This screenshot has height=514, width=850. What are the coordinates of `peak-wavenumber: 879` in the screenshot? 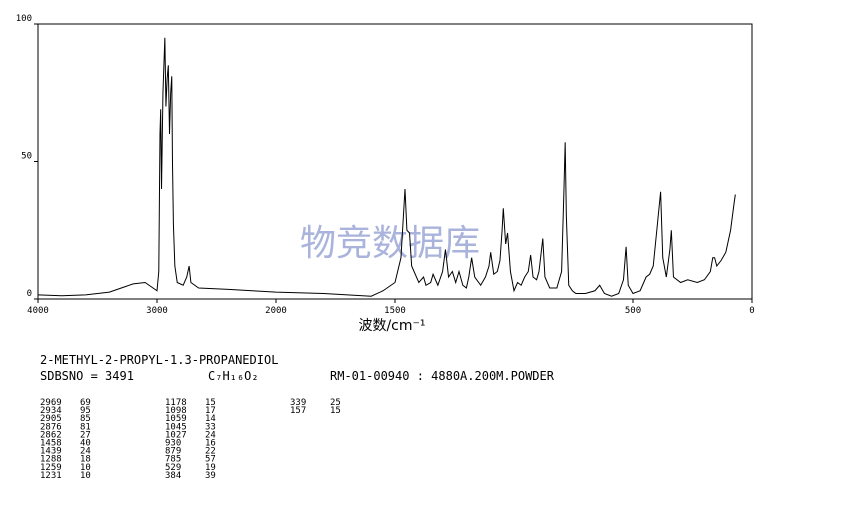 It's located at (173, 452).